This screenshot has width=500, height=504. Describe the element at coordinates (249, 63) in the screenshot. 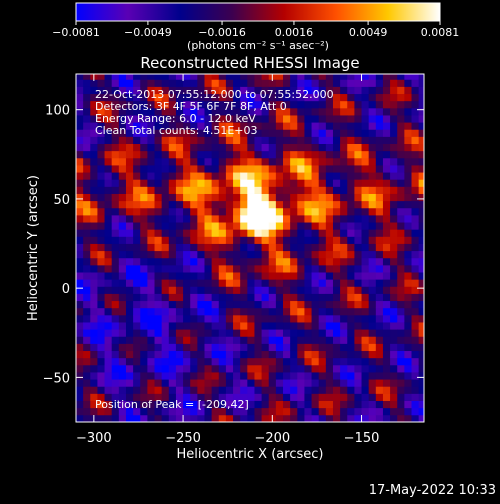

I see `chart-title: Reconstructed RHESSI Image` at that location.